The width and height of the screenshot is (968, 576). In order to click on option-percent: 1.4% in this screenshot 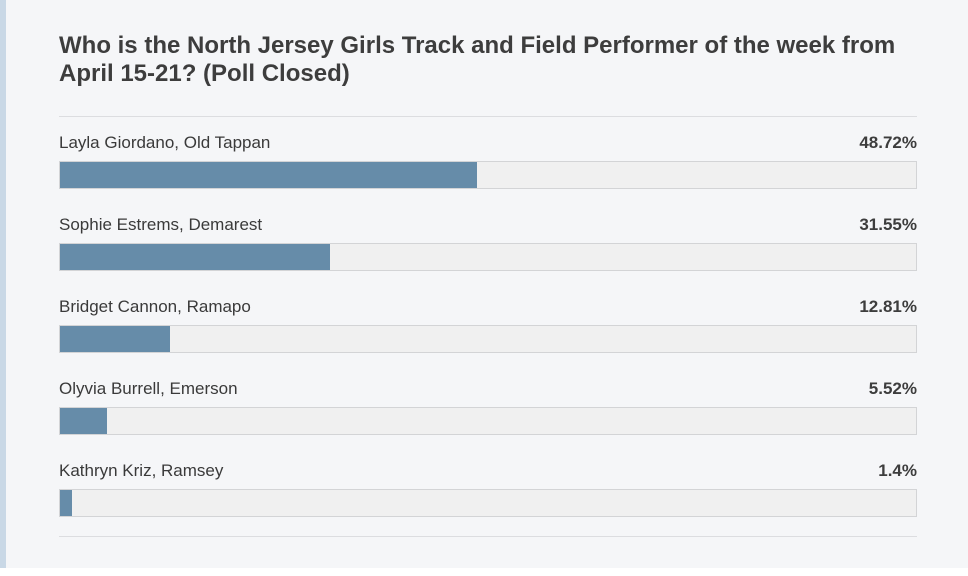, I will do `click(897, 470)`.